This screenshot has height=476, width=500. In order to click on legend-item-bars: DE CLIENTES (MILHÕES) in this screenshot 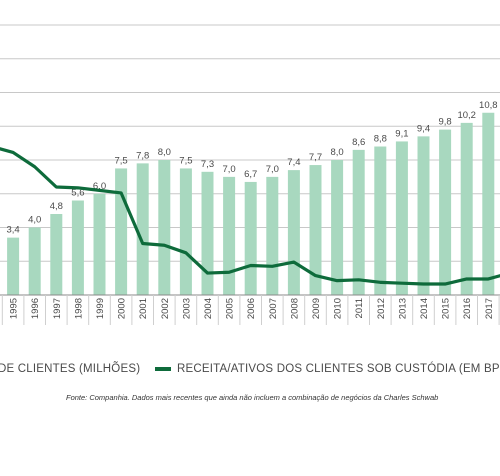, I will do `click(70, 369)`.